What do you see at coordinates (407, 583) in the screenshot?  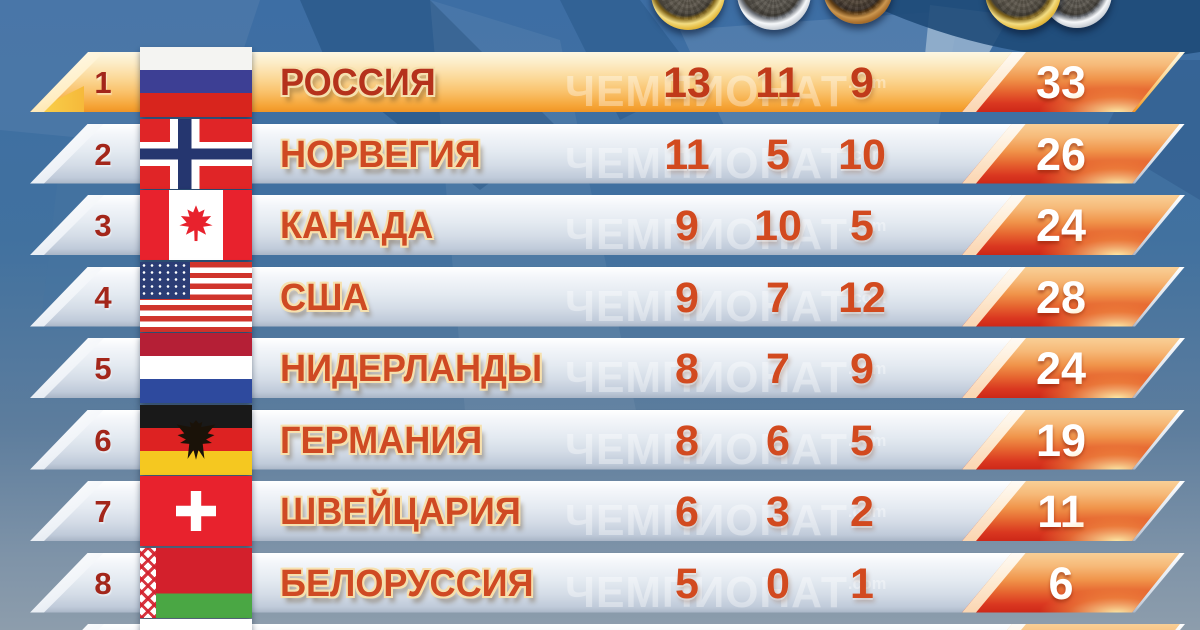 I see `country-name: БЕЛОРУССИЯ` at bounding box center [407, 583].